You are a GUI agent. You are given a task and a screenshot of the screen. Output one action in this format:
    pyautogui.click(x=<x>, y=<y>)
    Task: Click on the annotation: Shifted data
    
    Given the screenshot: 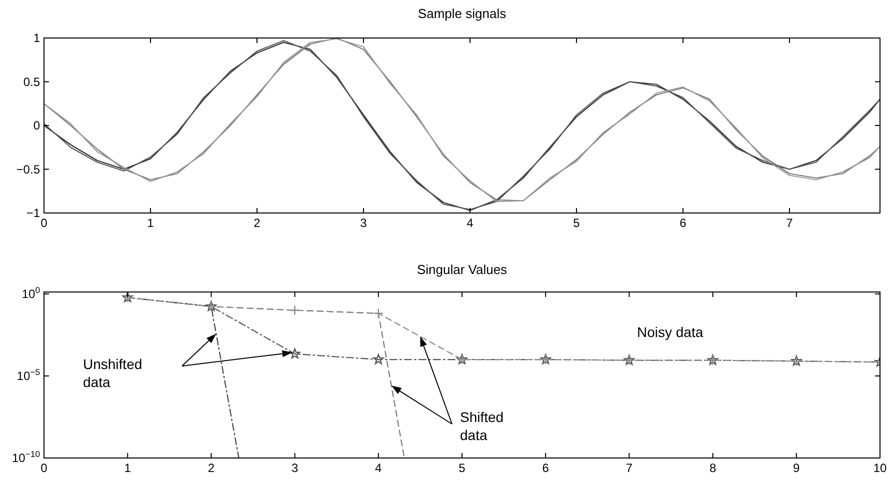 What is the action you would take?
    pyautogui.click(x=482, y=426)
    